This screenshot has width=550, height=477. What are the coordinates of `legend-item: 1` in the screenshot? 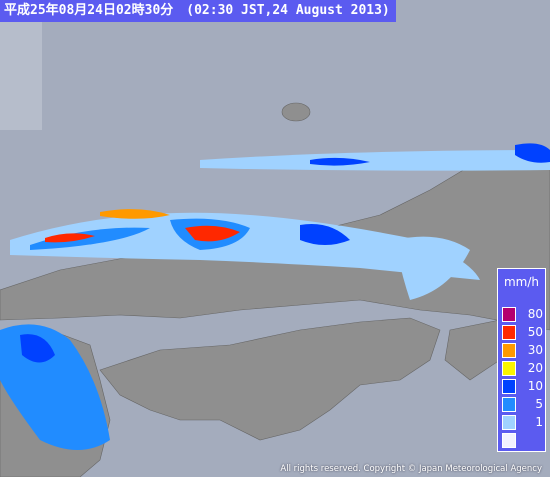 It's located at (523, 424).